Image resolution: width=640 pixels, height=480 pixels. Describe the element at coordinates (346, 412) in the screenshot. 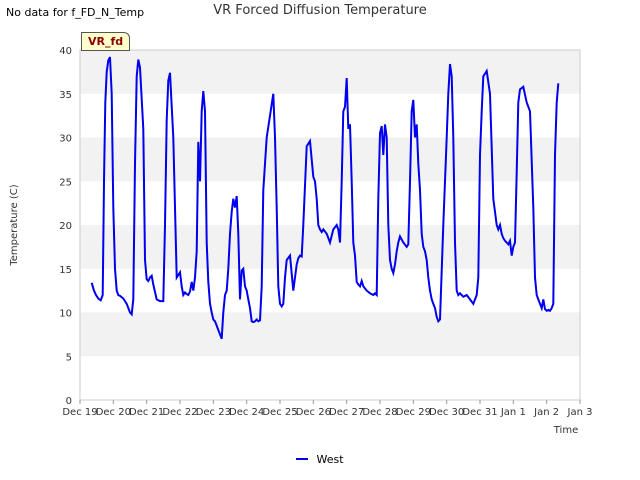

I see `x-tick-label: Dec 27` at that location.